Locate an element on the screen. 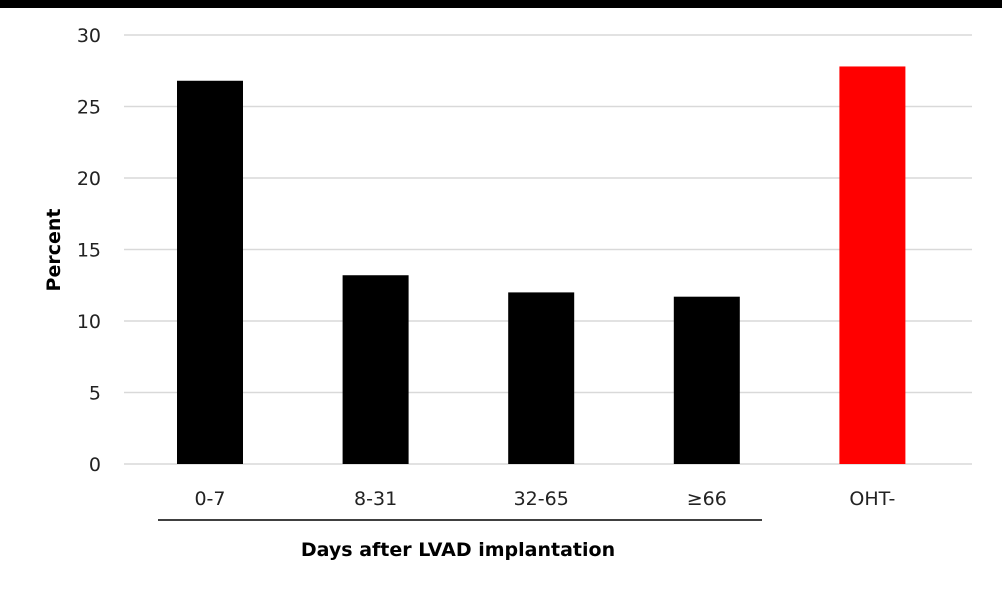 The width and height of the screenshot is (1002, 590). y-tick-label: 30 is located at coordinates (89, 36).